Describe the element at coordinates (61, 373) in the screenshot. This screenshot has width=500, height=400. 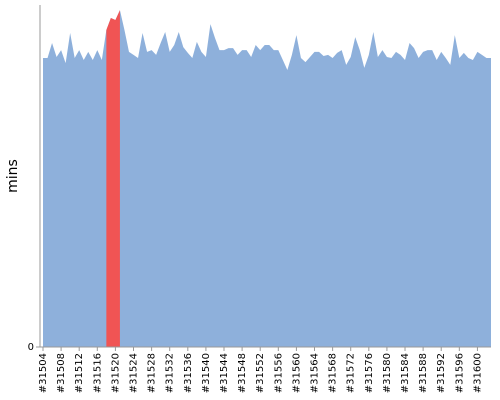
I see `x-tick-label: #31508` at that location.